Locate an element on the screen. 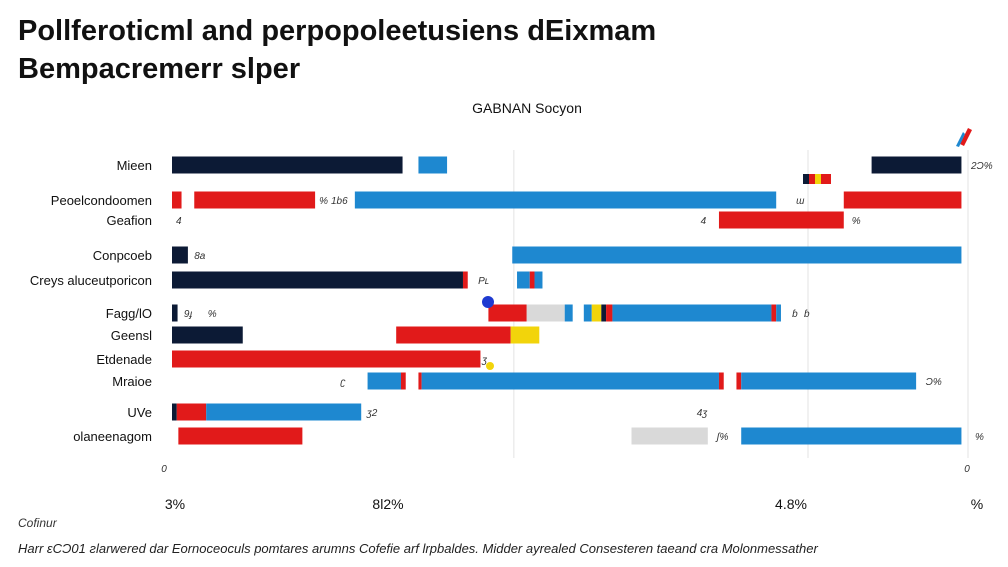 The image size is (1008, 567). data-label: 4ʒ is located at coordinates (703, 413).